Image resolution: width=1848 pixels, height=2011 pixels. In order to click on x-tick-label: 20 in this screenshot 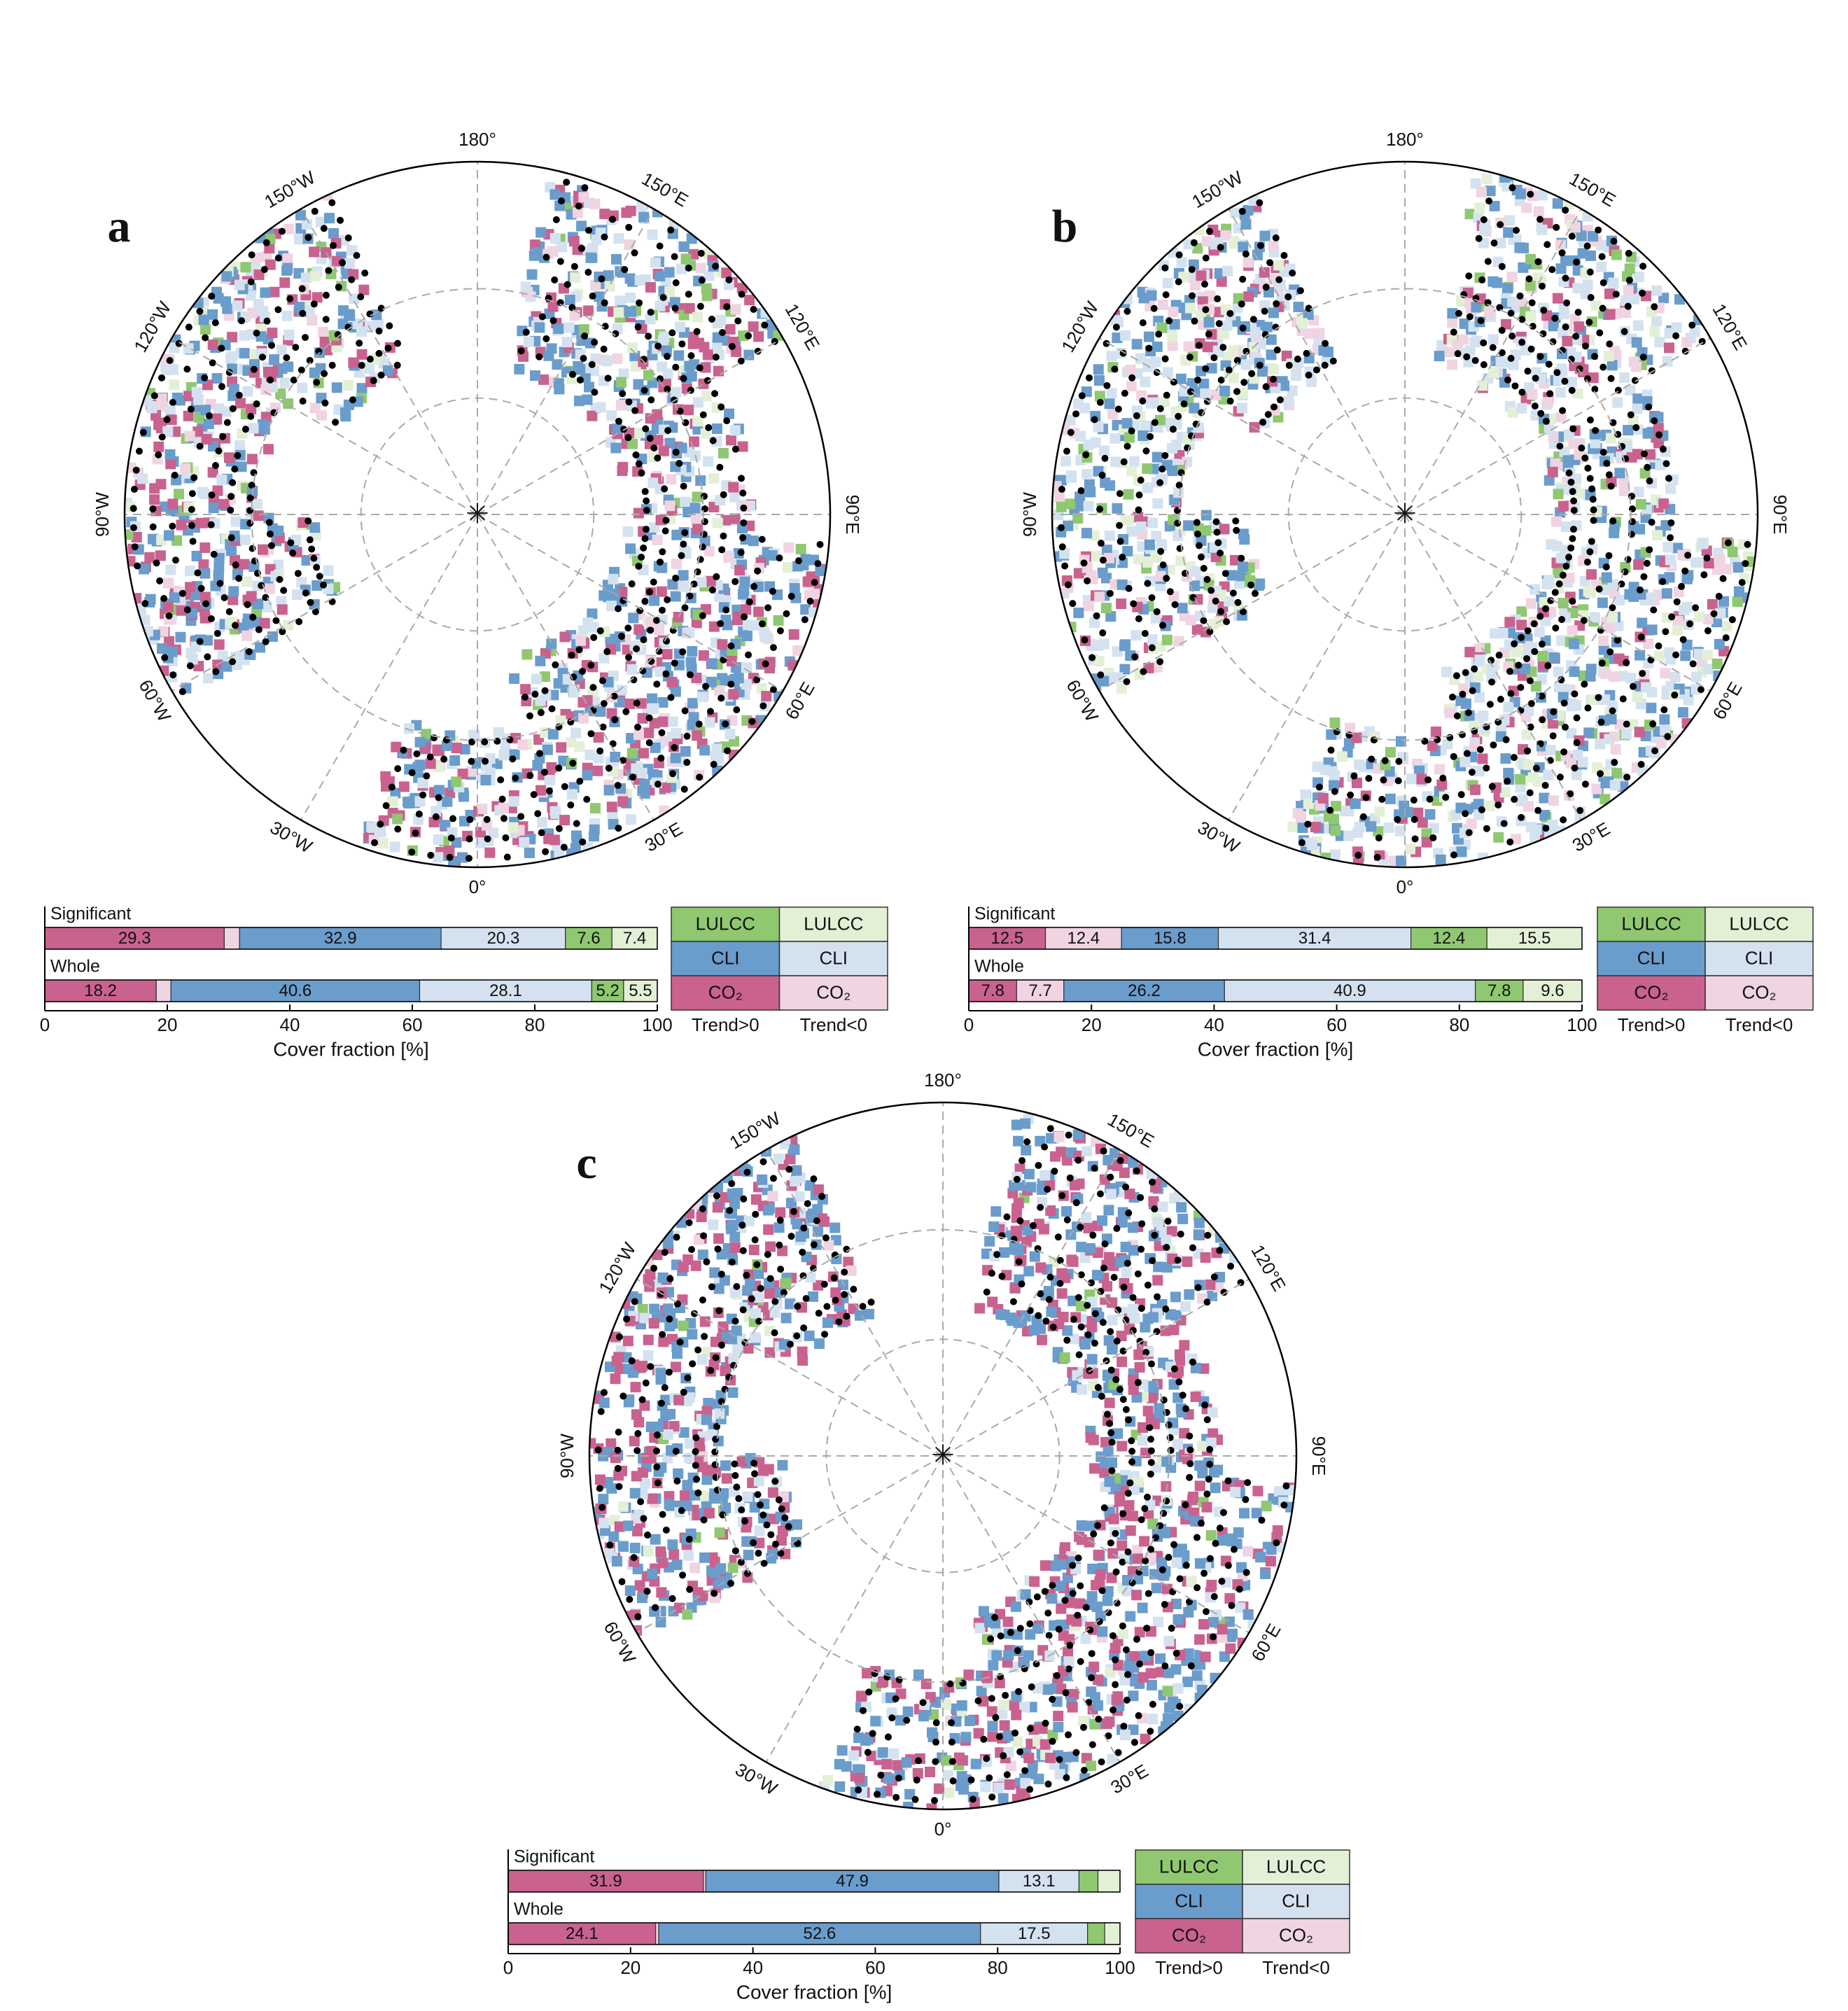, I will do `click(168, 1024)`.